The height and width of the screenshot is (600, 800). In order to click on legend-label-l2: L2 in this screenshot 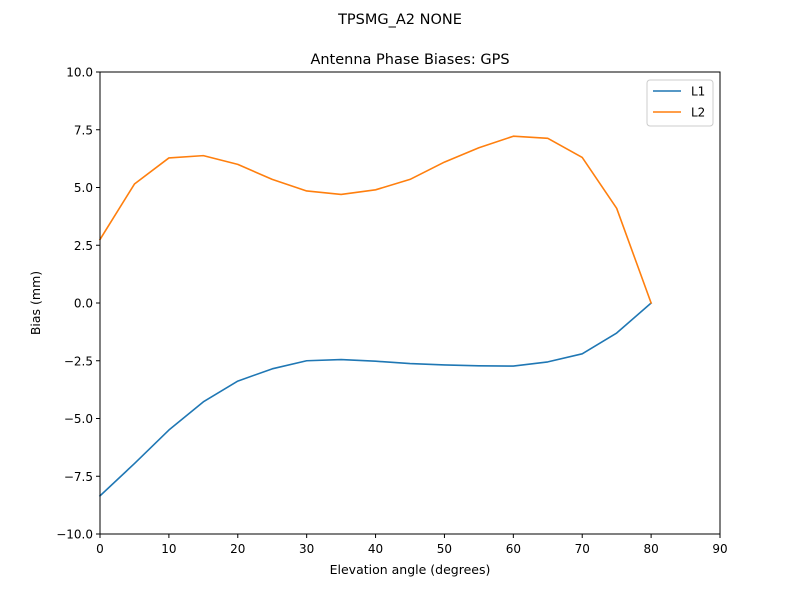, I will do `click(698, 113)`.